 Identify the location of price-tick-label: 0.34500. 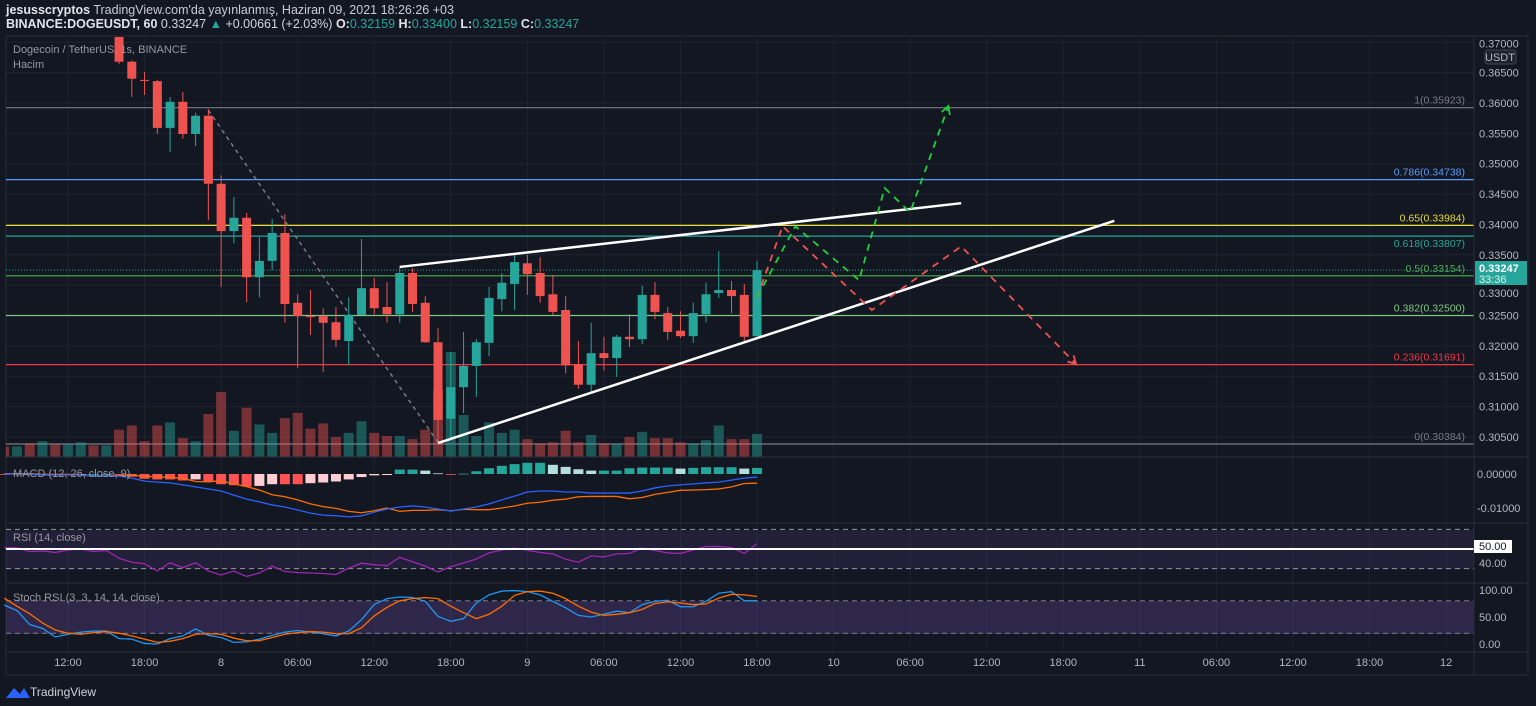
(1499, 195).